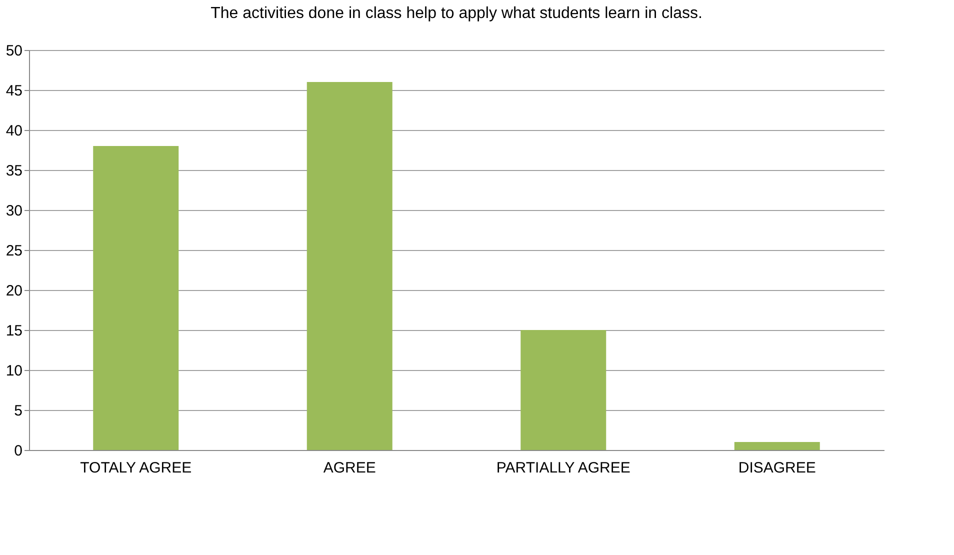  Describe the element at coordinates (18, 451) in the screenshot. I see `y-tick-label: 0` at that location.